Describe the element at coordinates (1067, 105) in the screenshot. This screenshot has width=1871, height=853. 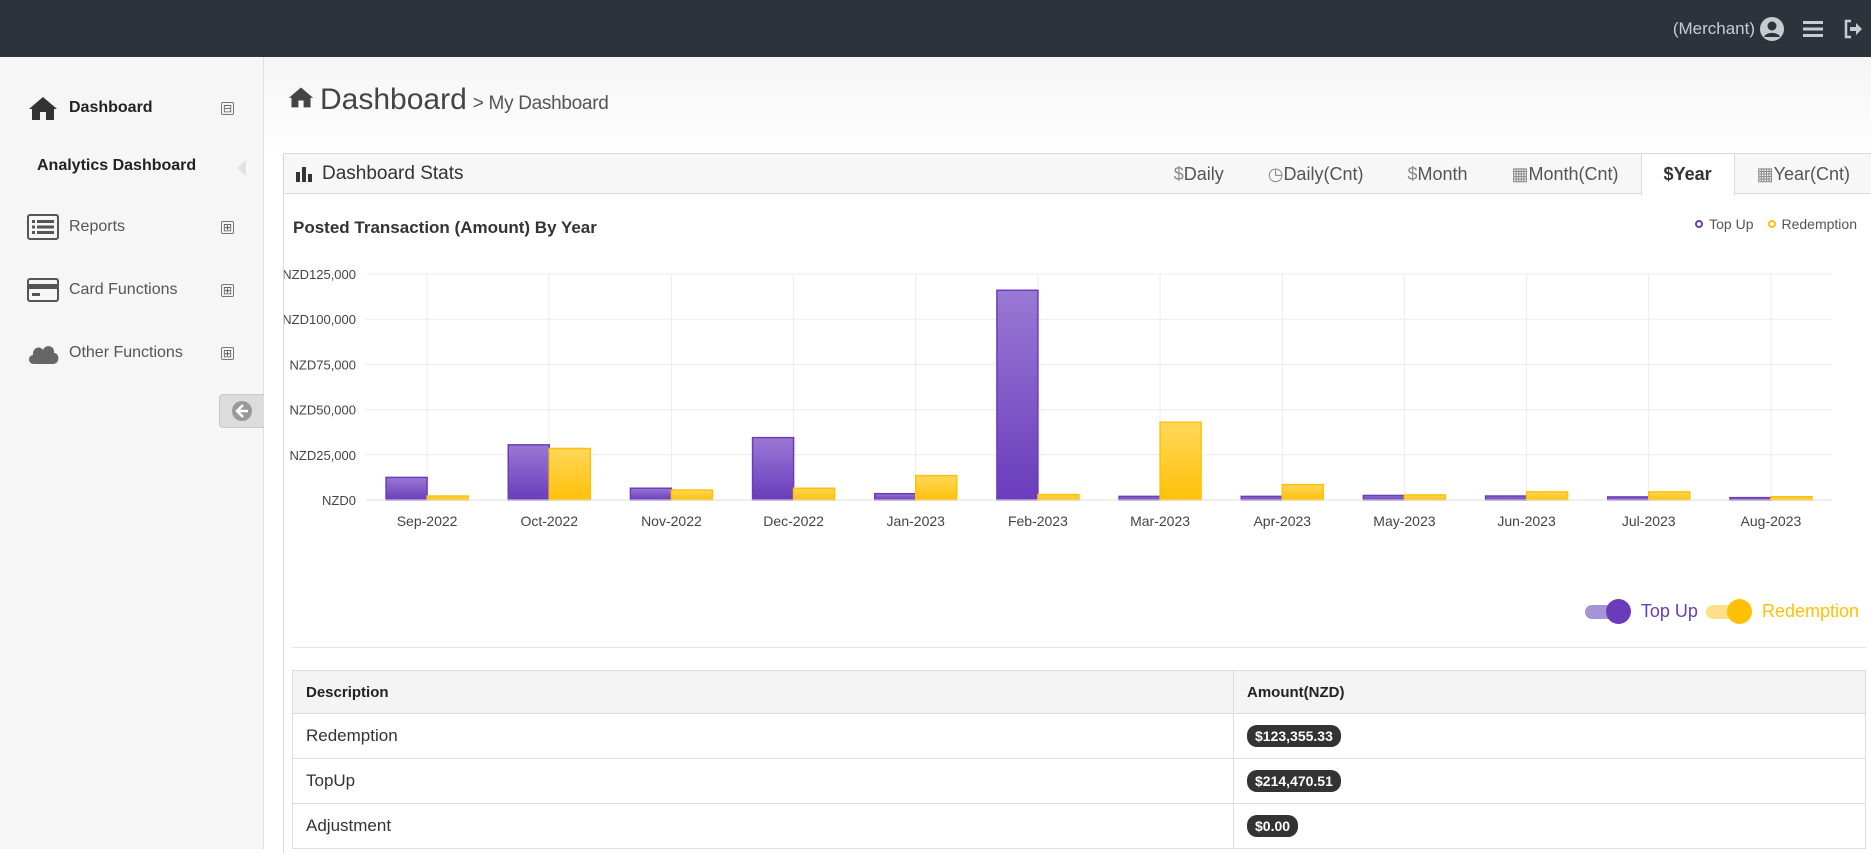
I see `page-header` at that location.